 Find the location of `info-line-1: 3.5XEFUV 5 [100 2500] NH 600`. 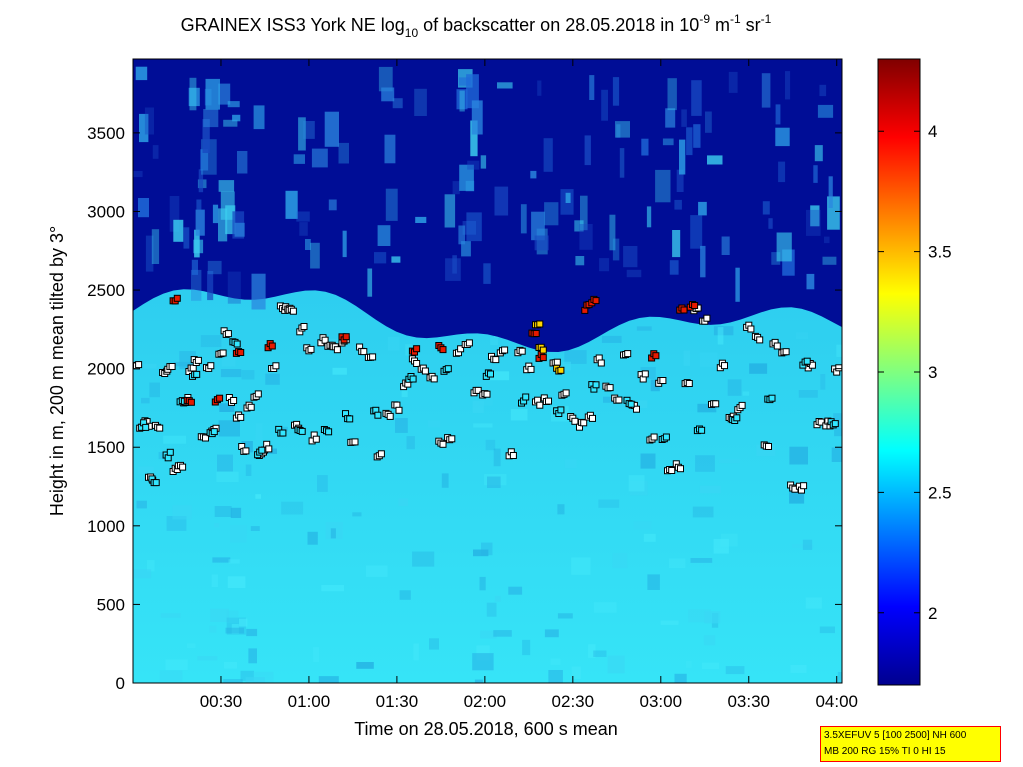

info-line-1: 3.5XEFUV 5 [100 2500] NH 600 is located at coordinates (895, 735).